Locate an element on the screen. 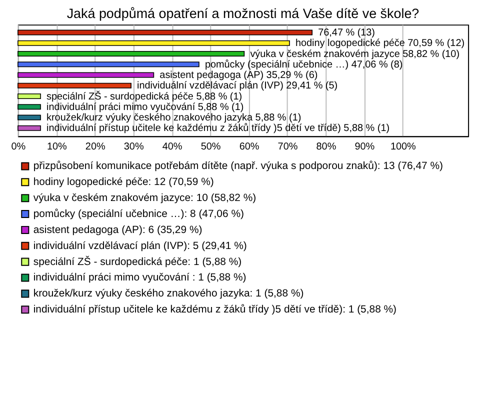 This screenshot has height=393, width=480. data-label: speciální ZŠ - surdopedická péče 5,88 % (1) is located at coordinates (144, 96).